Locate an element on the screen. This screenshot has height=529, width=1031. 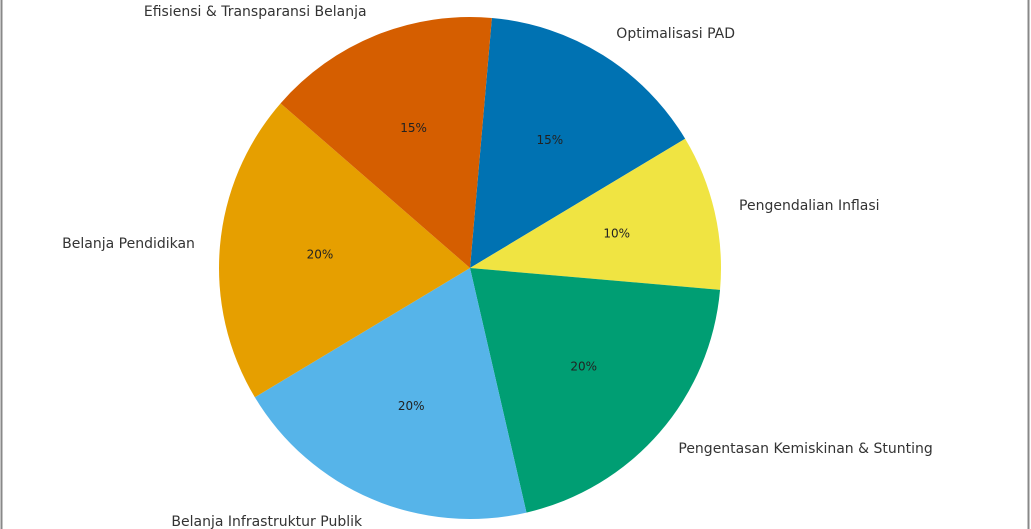
category-label: Pengendalian Inflasi is located at coordinates (809, 206).